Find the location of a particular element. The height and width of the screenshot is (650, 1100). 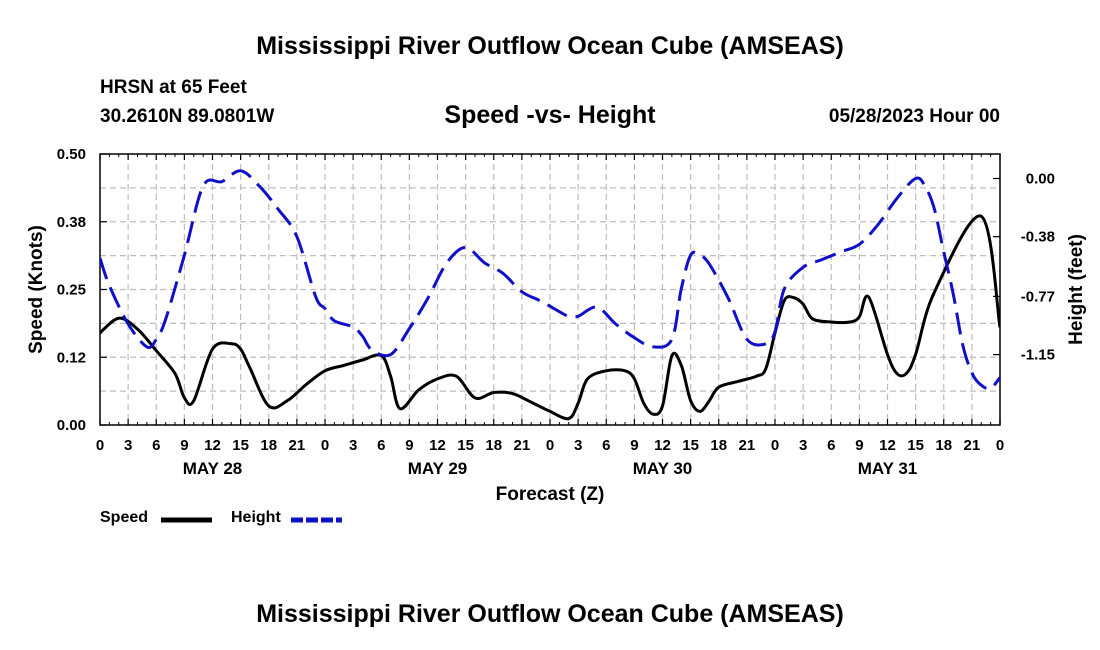

chart-subtitle: Speed -vs- Height is located at coordinates (550, 115).